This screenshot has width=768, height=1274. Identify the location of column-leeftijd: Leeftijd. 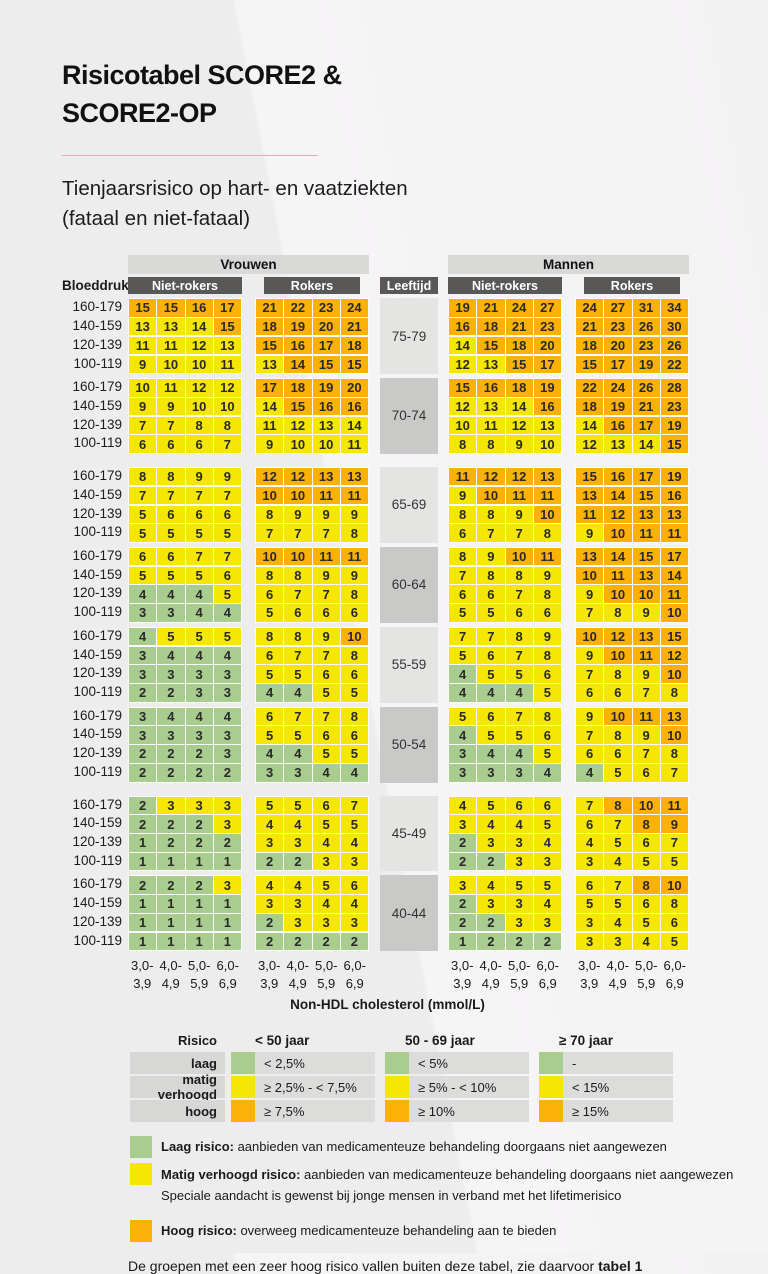
(409, 286).